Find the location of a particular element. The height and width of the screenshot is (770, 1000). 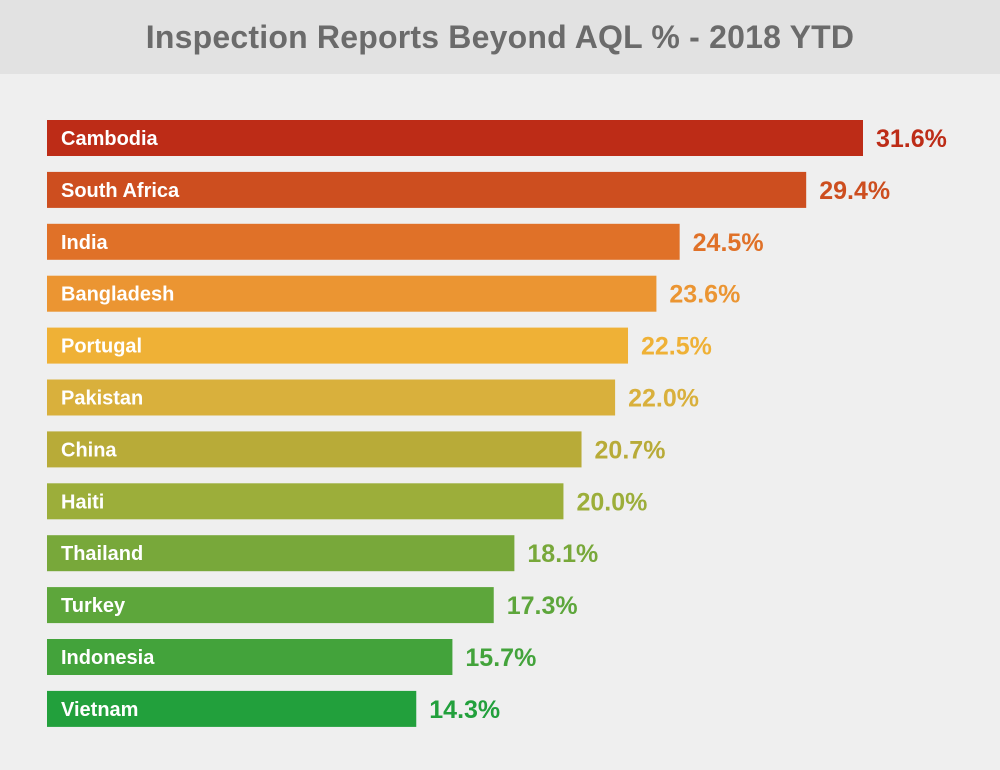

bar-indonesia is located at coordinates (250, 657).